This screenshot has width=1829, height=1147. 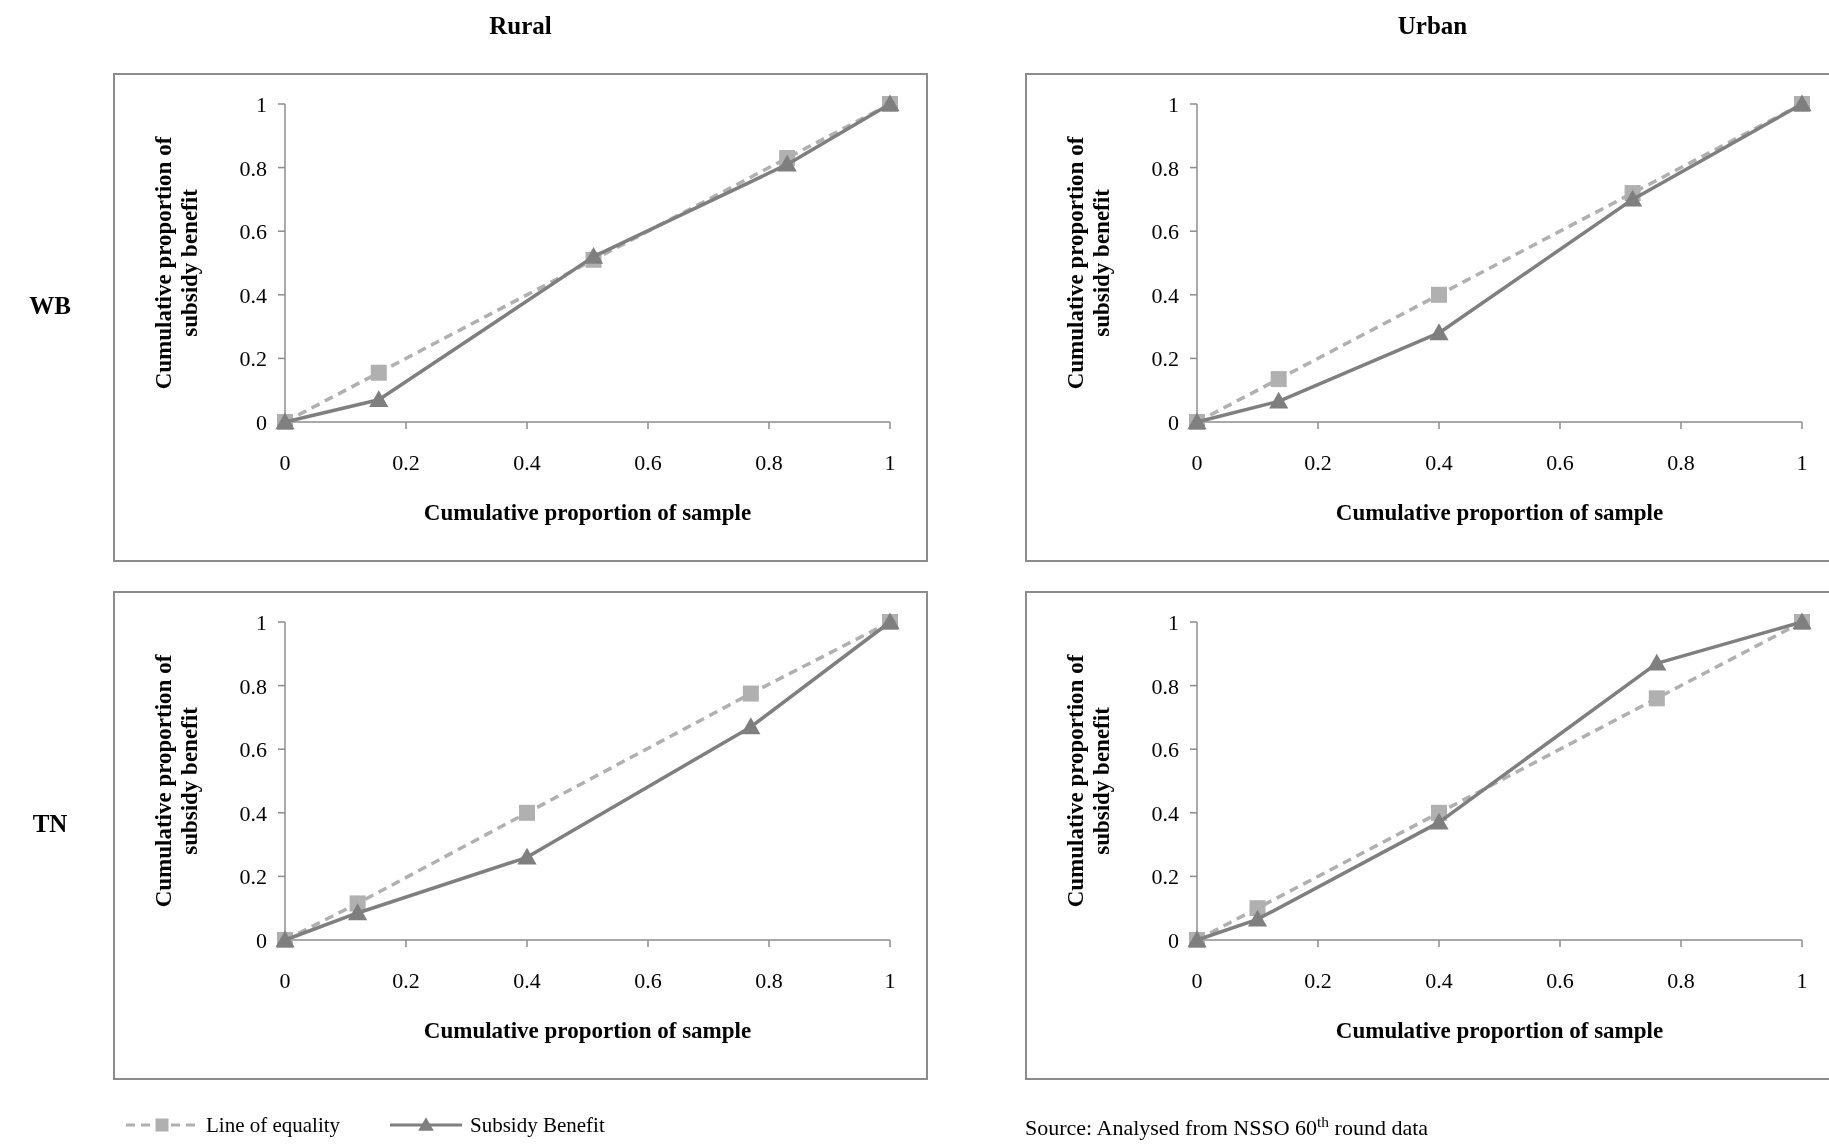 What do you see at coordinates (1227, 1126) in the screenshot?
I see `source-note: Source: Analysed from NSSO 60$^{th}$ round data` at bounding box center [1227, 1126].